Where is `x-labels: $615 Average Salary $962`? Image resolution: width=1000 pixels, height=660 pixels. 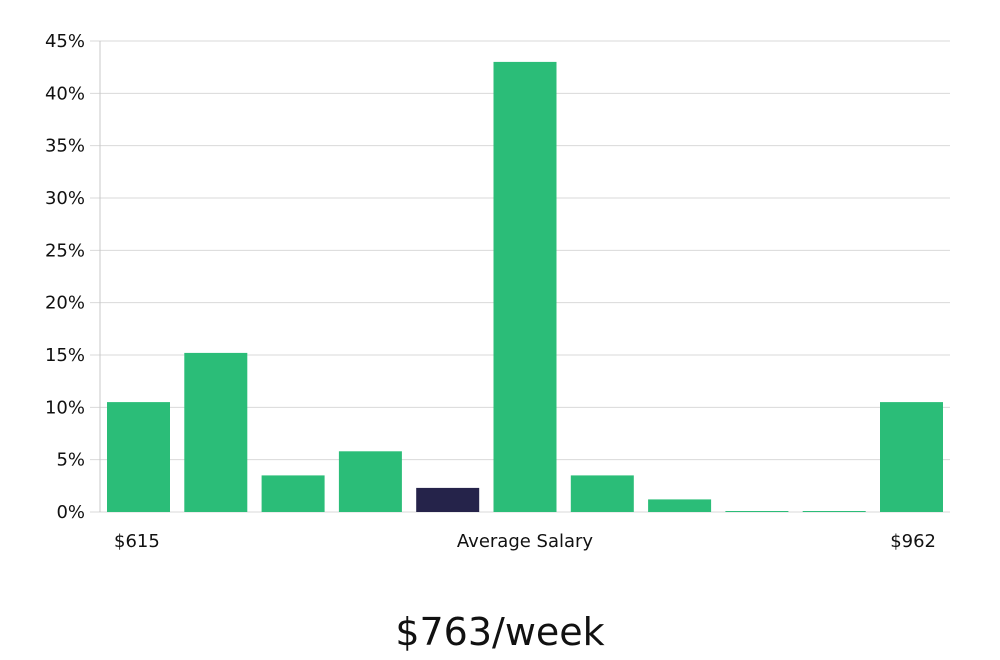 x-labels: $615 Average Salary $962 is located at coordinates (525, 541).